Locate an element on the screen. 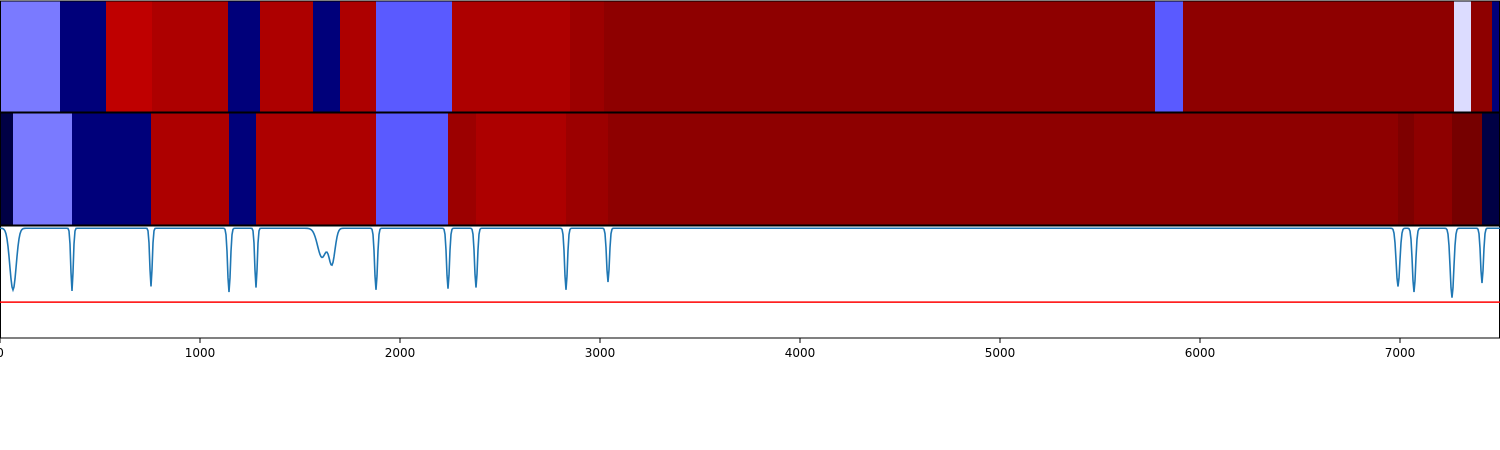 This screenshot has width=1500, height=450. x-tick-label: 0 is located at coordinates (2, 353).